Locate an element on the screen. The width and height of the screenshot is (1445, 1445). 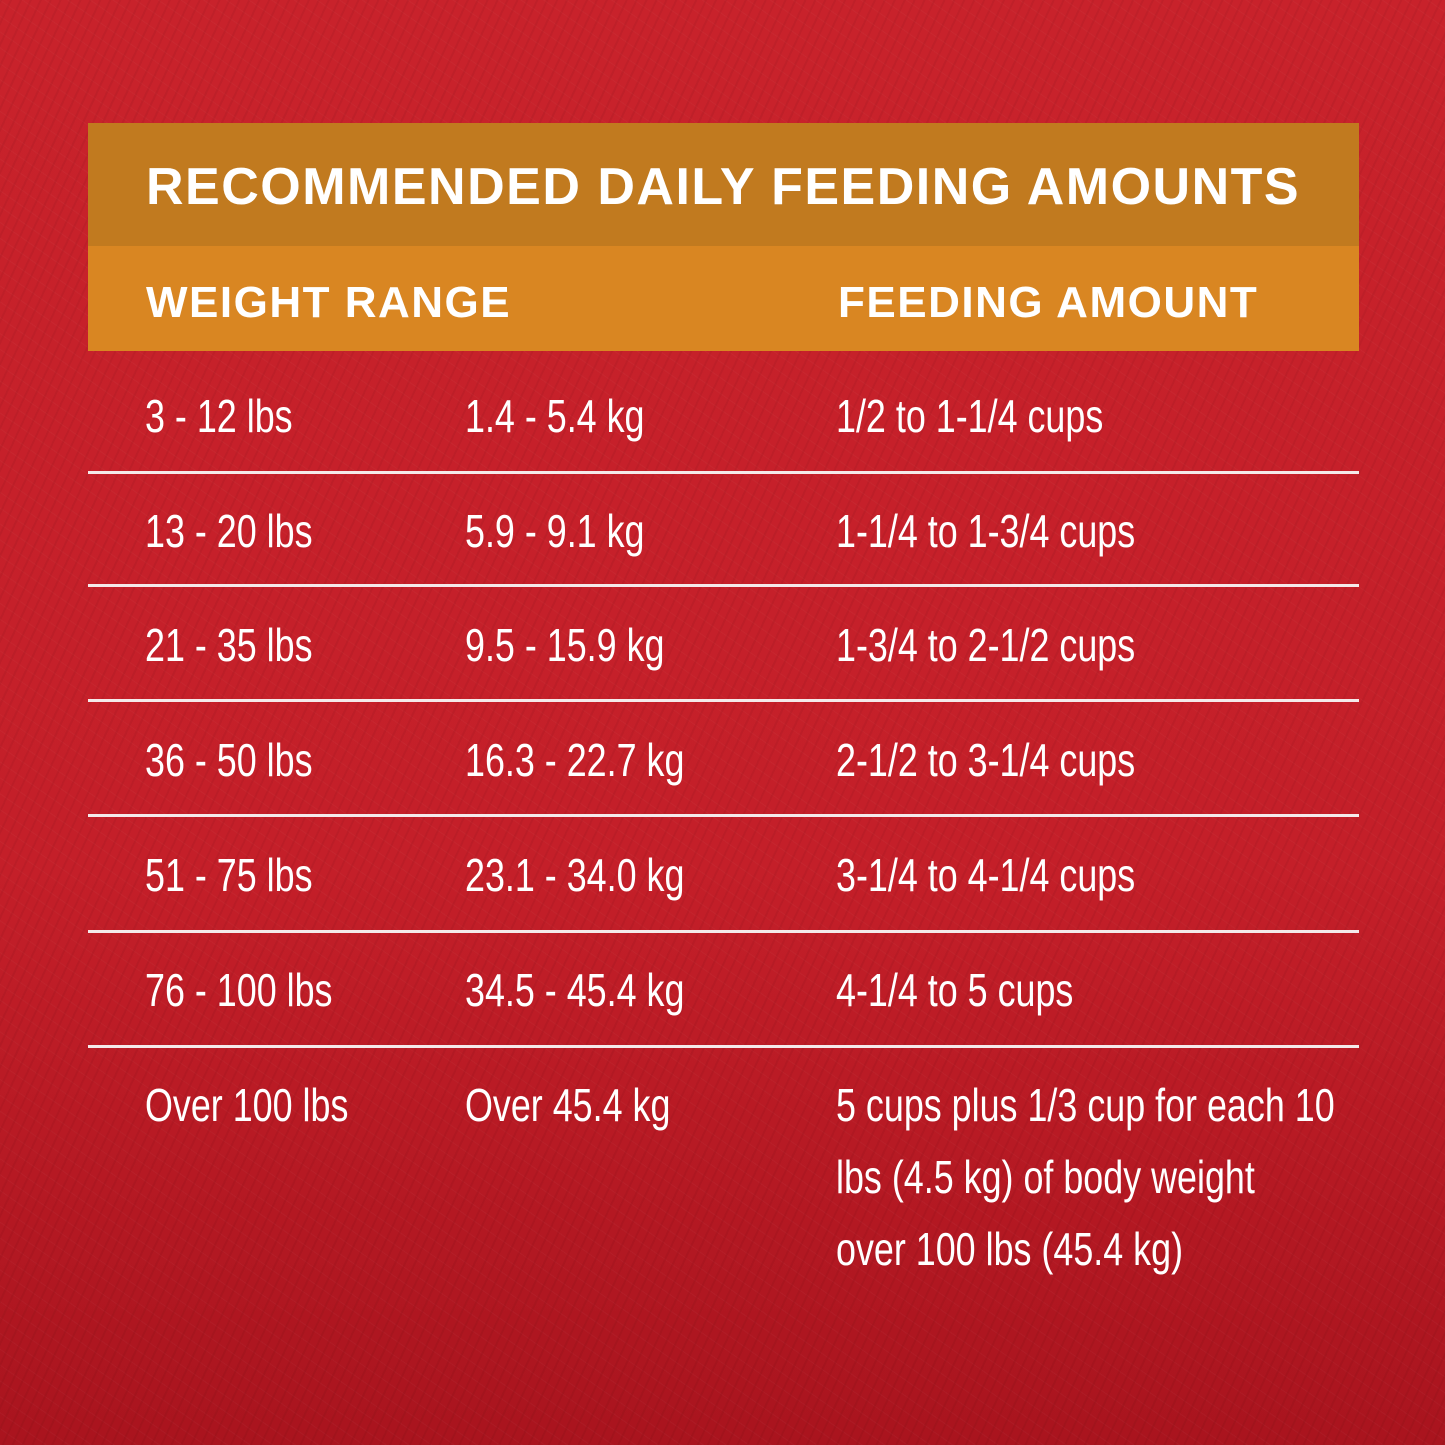
title-band: RECOMMENDED DAILY FEEDING AMOUNTS is located at coordinates (723, 184).